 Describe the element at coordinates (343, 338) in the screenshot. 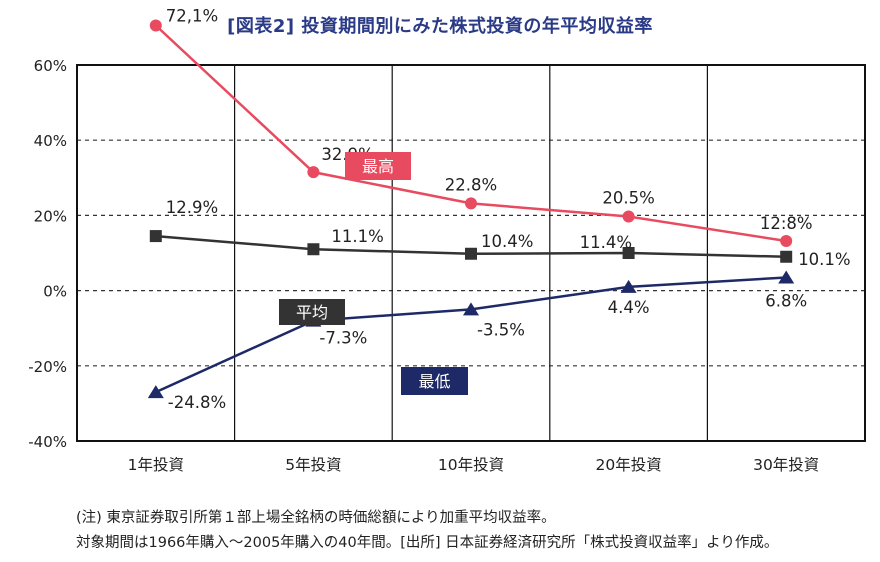

I see `data-label: -7.3%` at that location.